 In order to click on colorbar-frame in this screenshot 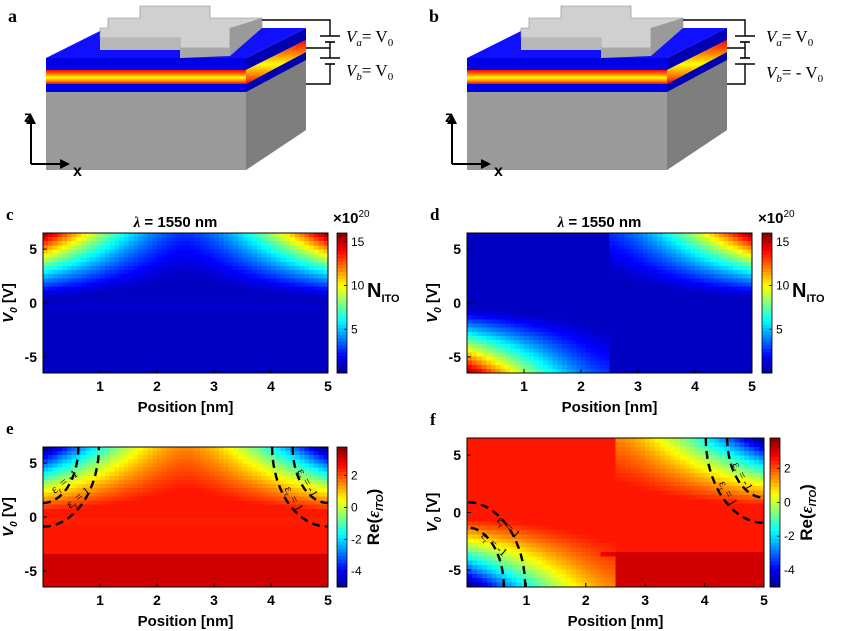, I will do `click(342, 303)`.